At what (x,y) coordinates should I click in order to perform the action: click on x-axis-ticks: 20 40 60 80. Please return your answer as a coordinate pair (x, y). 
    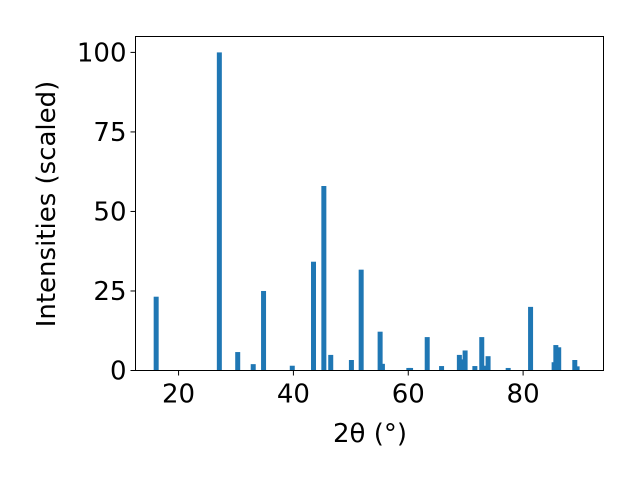
    Looking at the image, I should click on (351, 390).